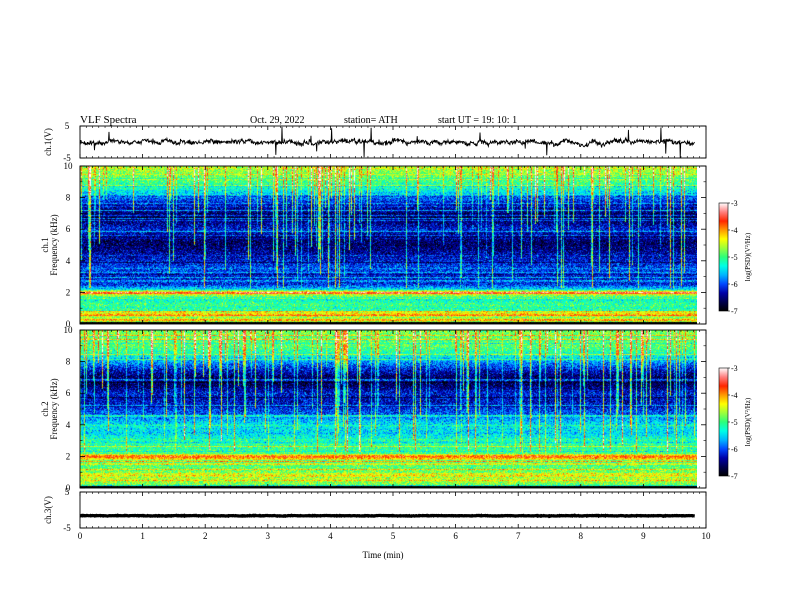  I want to click on channel-1-spectrogram-ylabel: ch.1, so click(45, 244).